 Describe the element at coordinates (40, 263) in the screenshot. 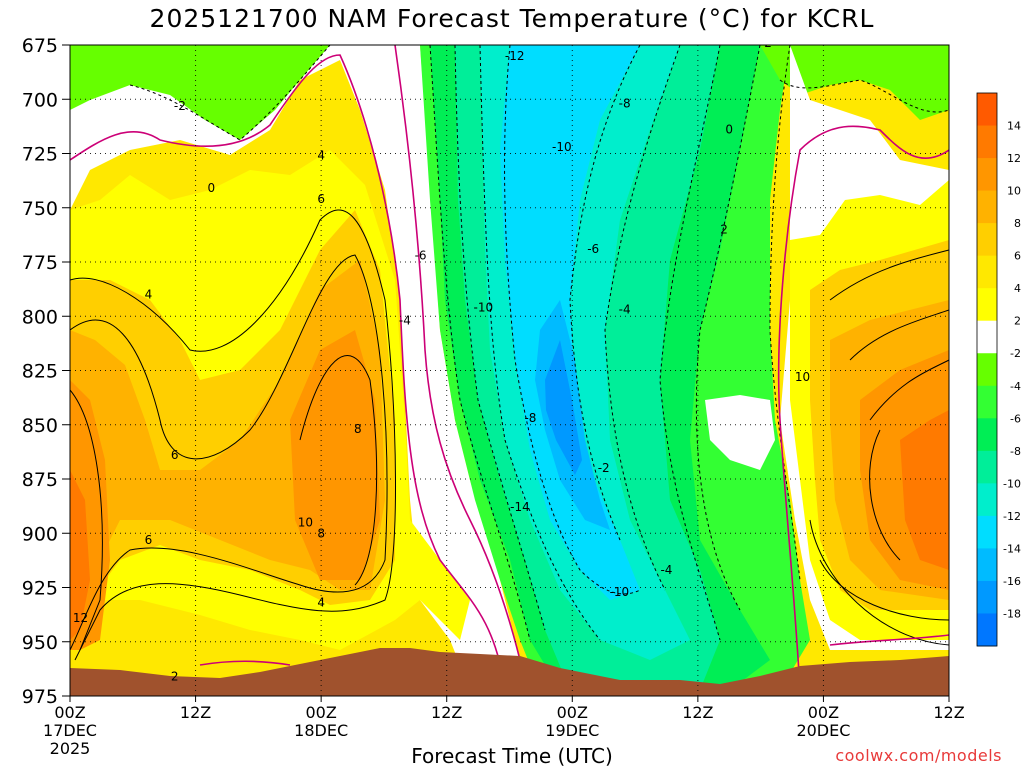

I see `y-tick-label: 775` at that location.